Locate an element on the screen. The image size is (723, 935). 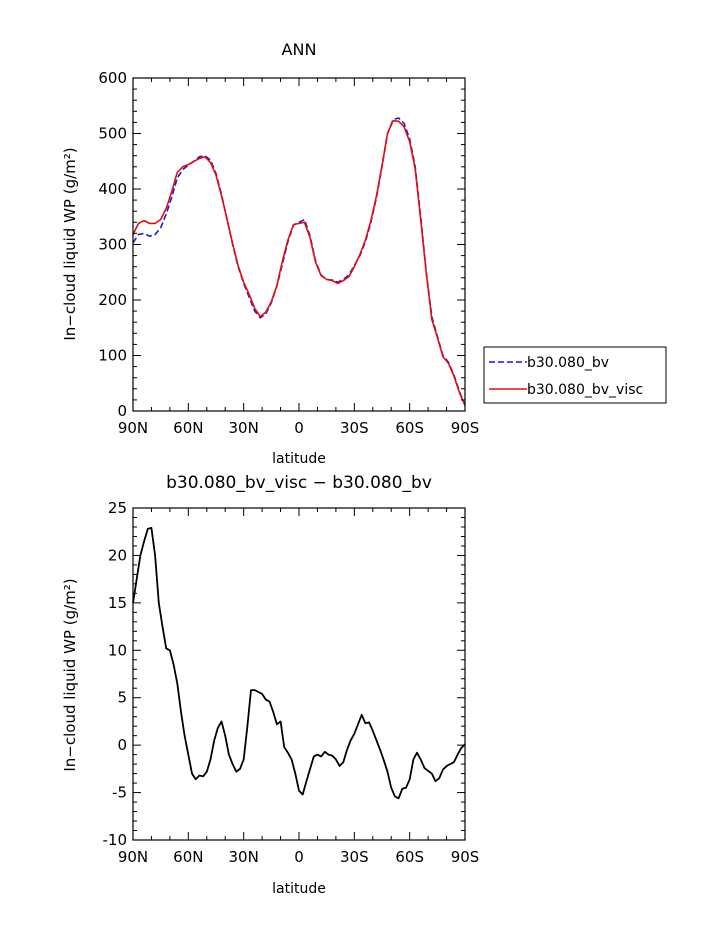
top-y-tick-label: 400 is located at coordinates (112, 189).